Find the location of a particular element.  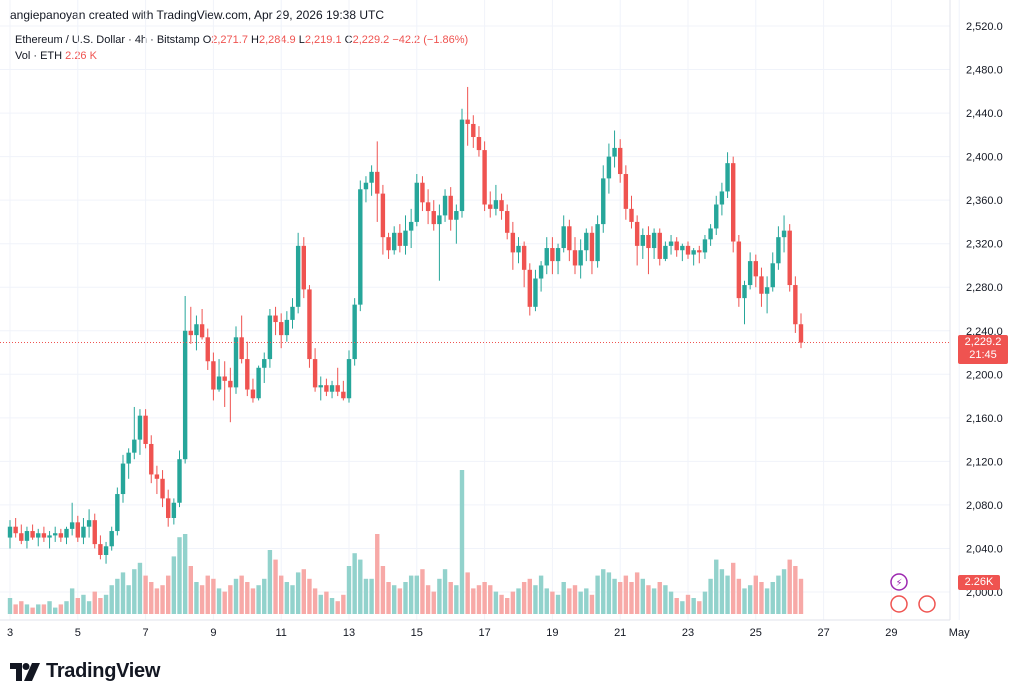

volume-value: 2.26 K is located at coordinates (81, 56).